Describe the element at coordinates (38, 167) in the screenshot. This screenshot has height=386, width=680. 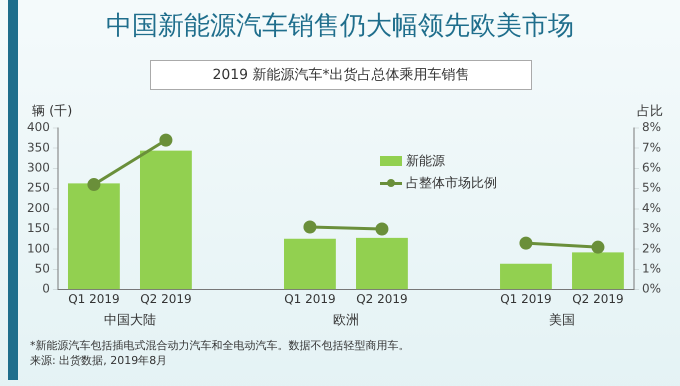
I see `y-tick-label: 300` at that location.